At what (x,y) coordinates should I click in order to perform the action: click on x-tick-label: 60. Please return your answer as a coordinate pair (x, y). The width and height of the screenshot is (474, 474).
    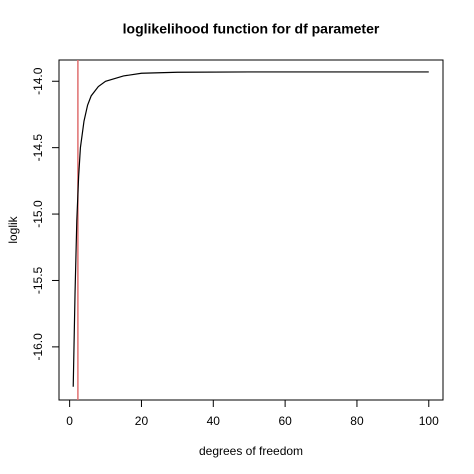
    Looking at the image, I should click on (285, 421).